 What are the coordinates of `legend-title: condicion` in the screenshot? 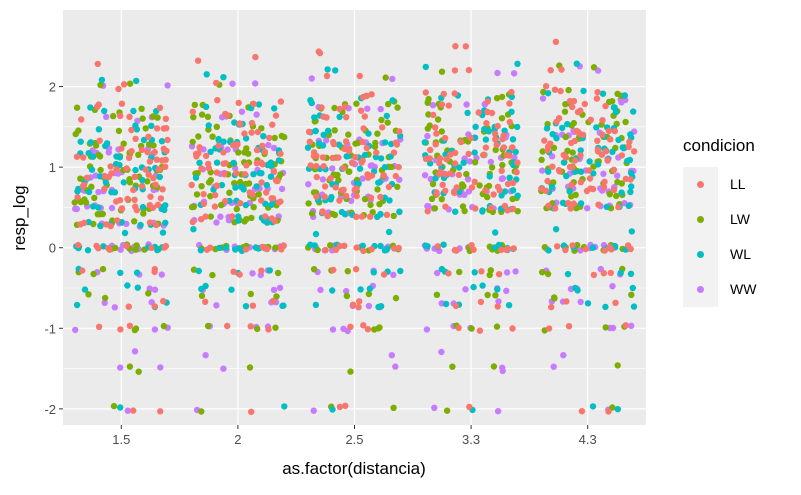 It's located at (719, 145).